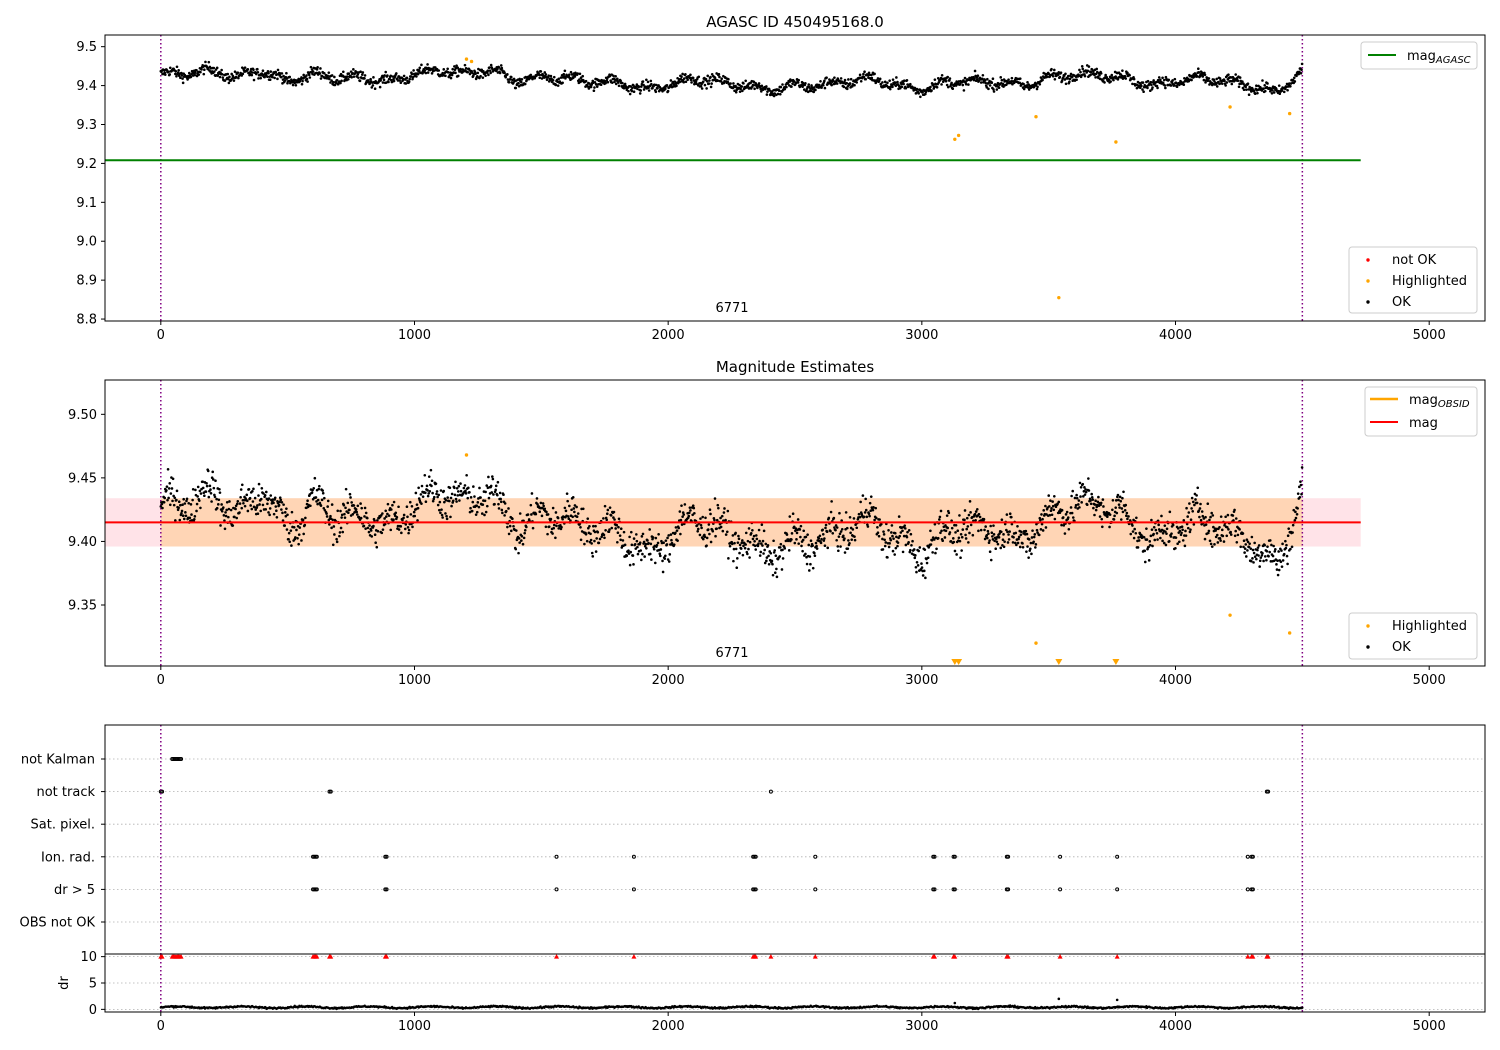 The image size is (1500, 1050). I want to click on y-tick-label: 8.9, so click(86, 281).